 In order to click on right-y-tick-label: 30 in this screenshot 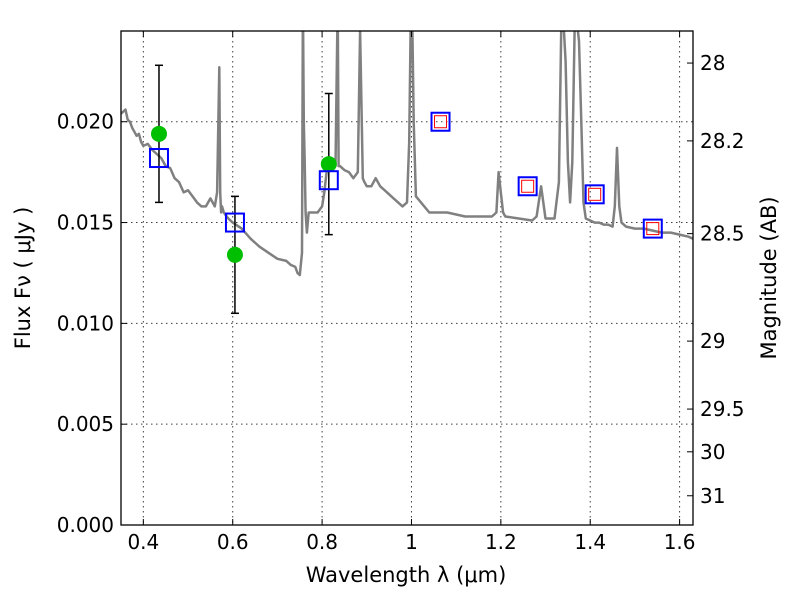, I will do `click(712, 452)`.